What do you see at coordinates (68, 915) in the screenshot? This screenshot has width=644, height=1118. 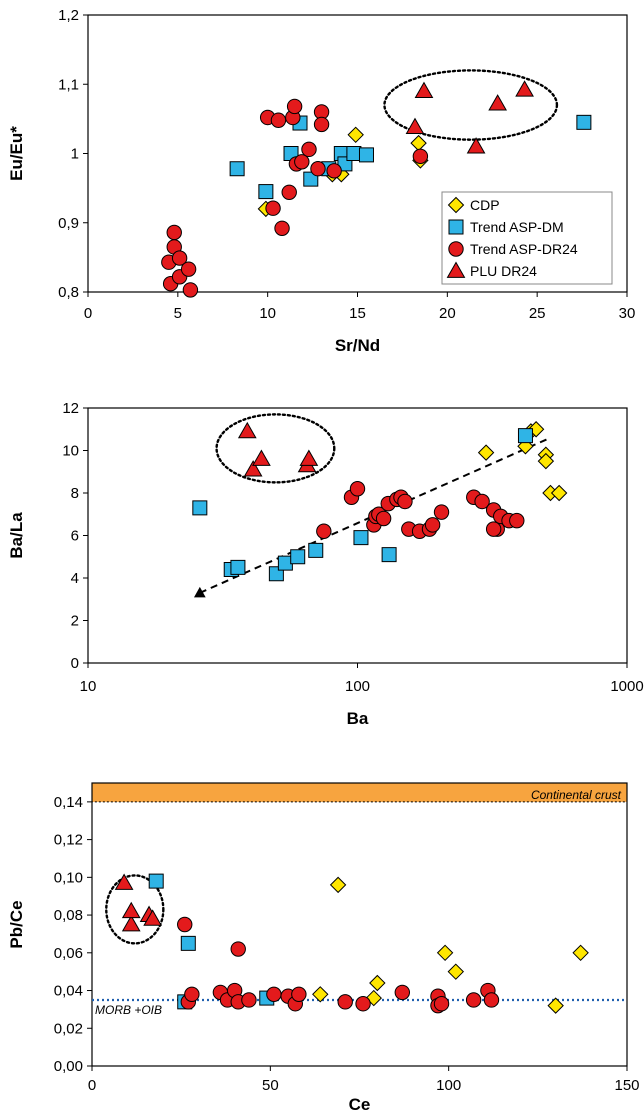 I see `y-tick-label: 0,08` at bounding box center [68, 915].